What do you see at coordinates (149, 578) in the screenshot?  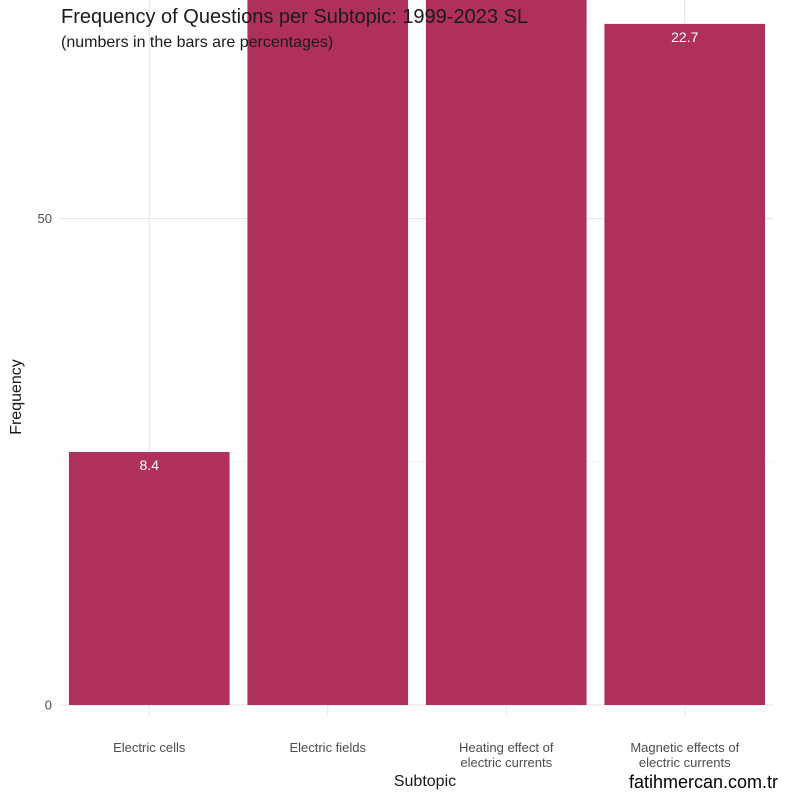 I see `bar` at bounding box center [149, 578].